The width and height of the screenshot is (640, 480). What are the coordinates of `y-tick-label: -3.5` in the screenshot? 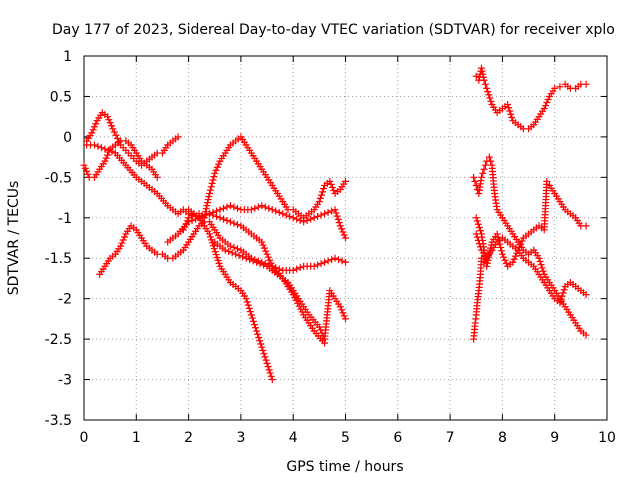 It's located at (58, 421).